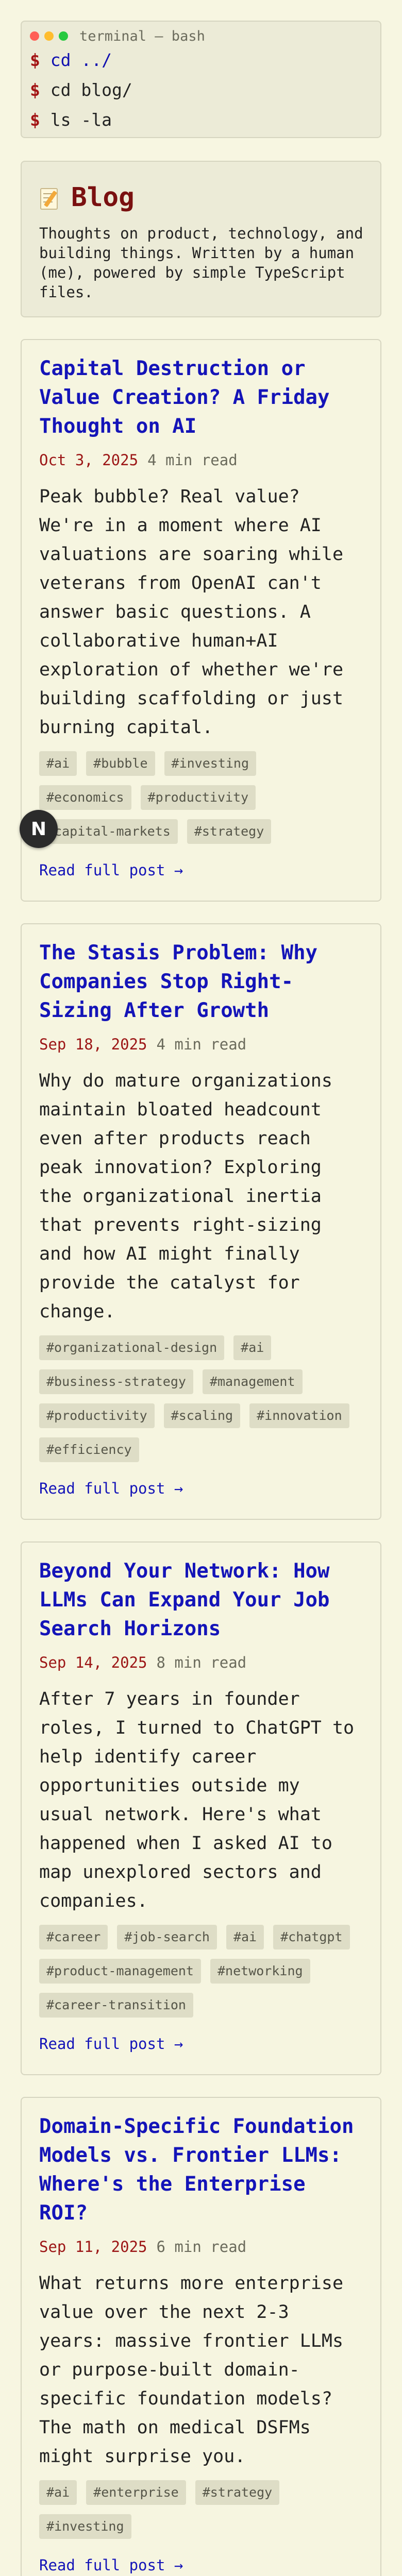 The height and width of the screenshot is (2576, 402). I want to click on post-date: Sep 11, 2025, so click(93, 2247).